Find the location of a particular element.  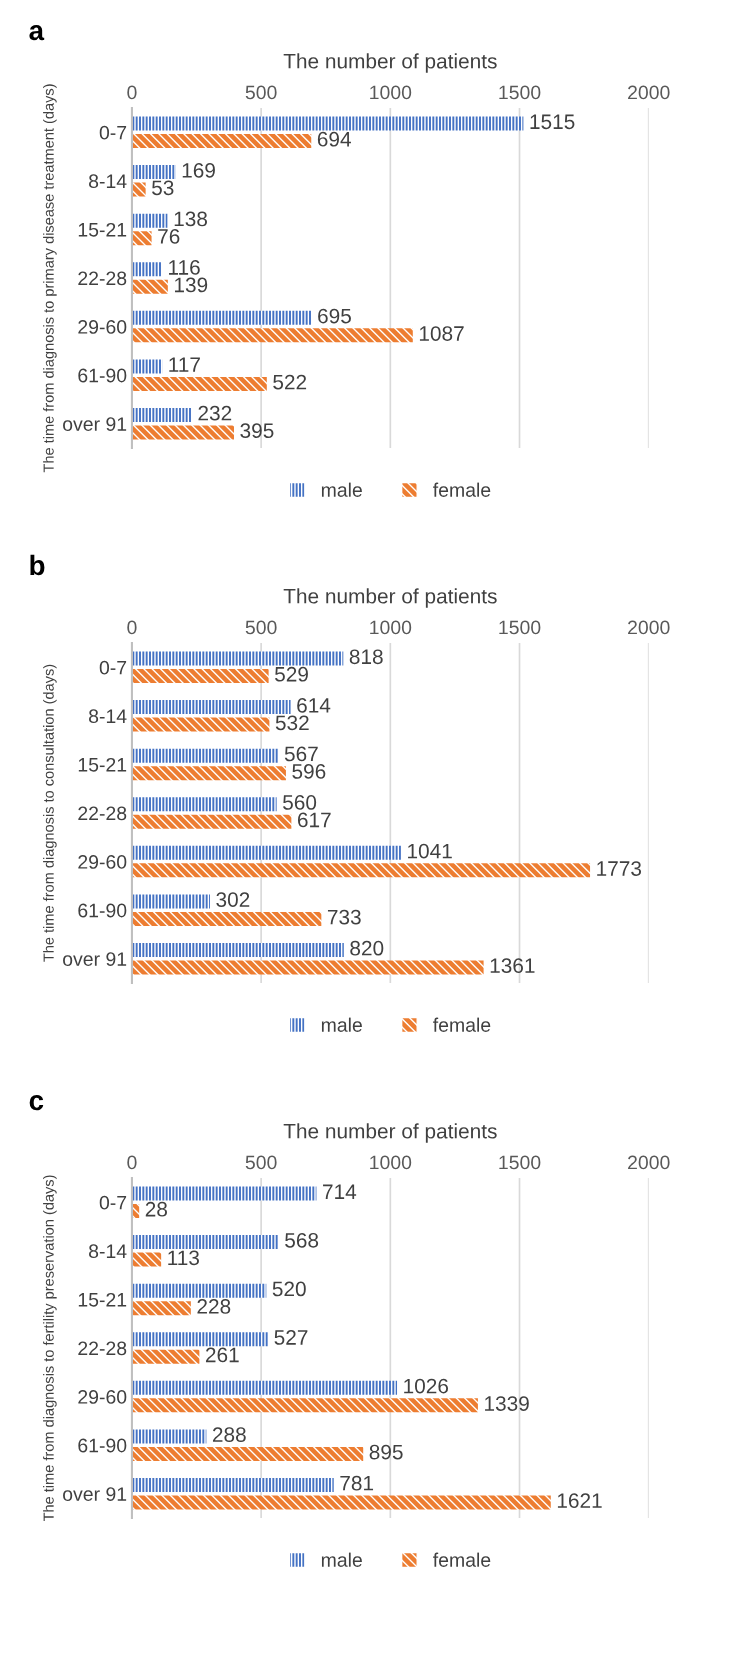

data-label: 714 is located at coordinates (340, 1191).